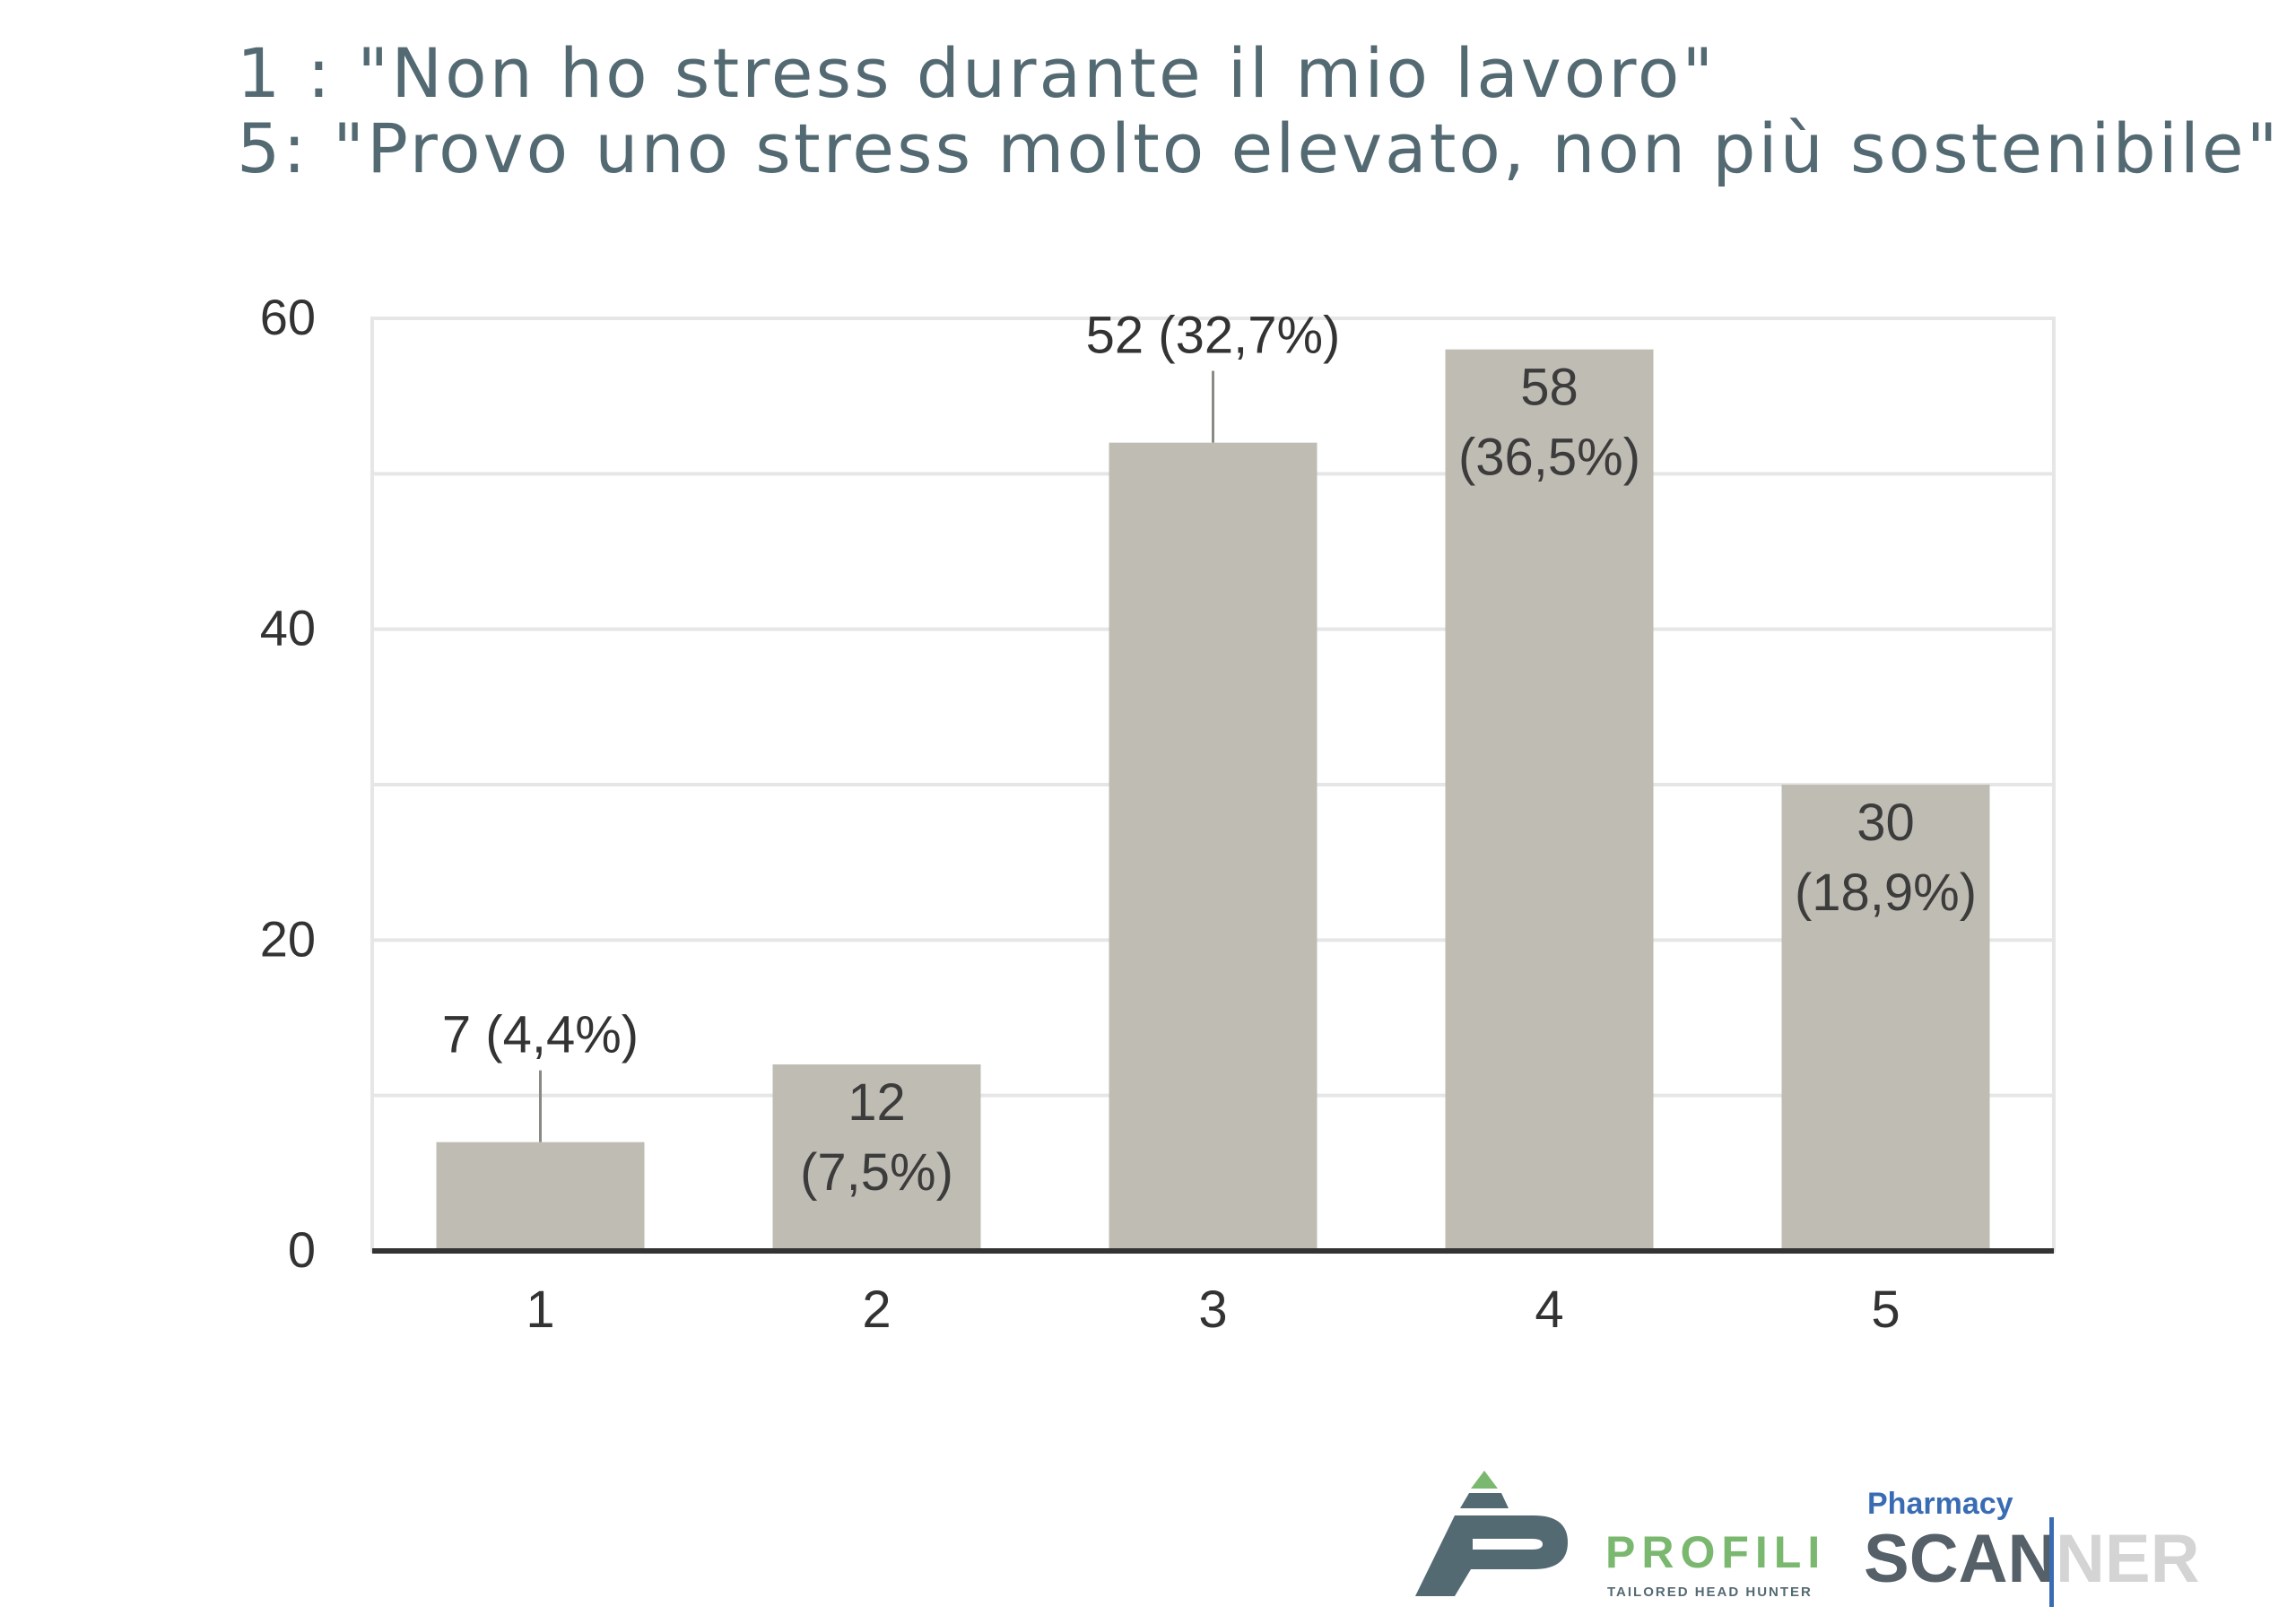 Image resolution: width=2296 pixels, height=1615 pixels. What do you see at coordinates (1484, 1500) in the screenshot?
I see `profili-mark-middle` at bounding box center [1484, 1500].